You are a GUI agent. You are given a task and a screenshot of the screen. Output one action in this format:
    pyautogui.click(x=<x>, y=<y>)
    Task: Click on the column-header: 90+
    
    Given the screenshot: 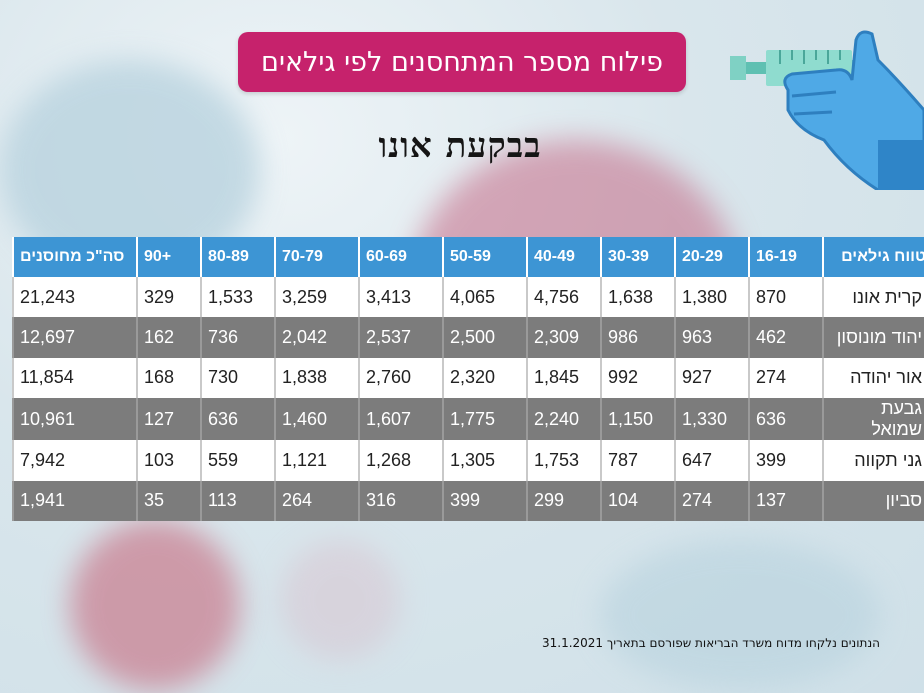 What is the action you would take?
    pyautogui.click(x=168, y=257)
    